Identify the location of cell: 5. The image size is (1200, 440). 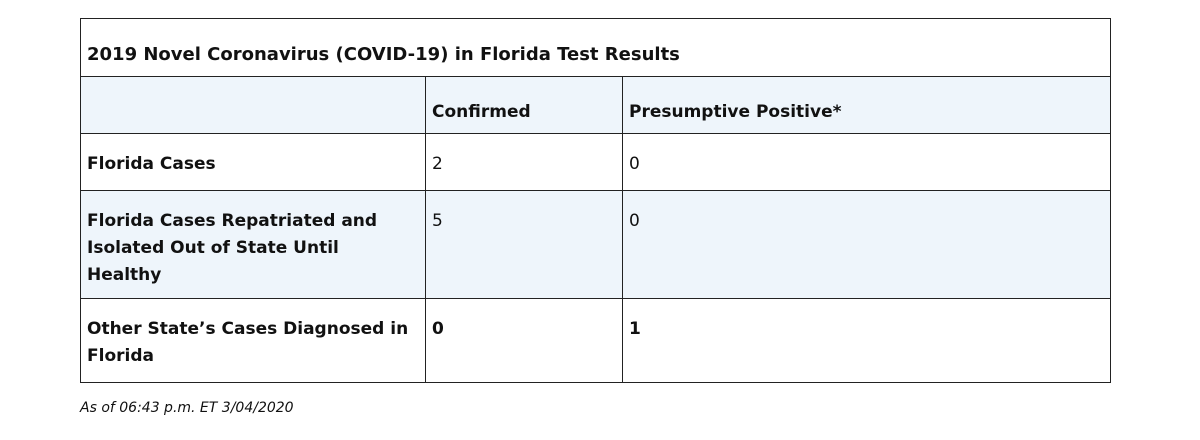
(524, 244).